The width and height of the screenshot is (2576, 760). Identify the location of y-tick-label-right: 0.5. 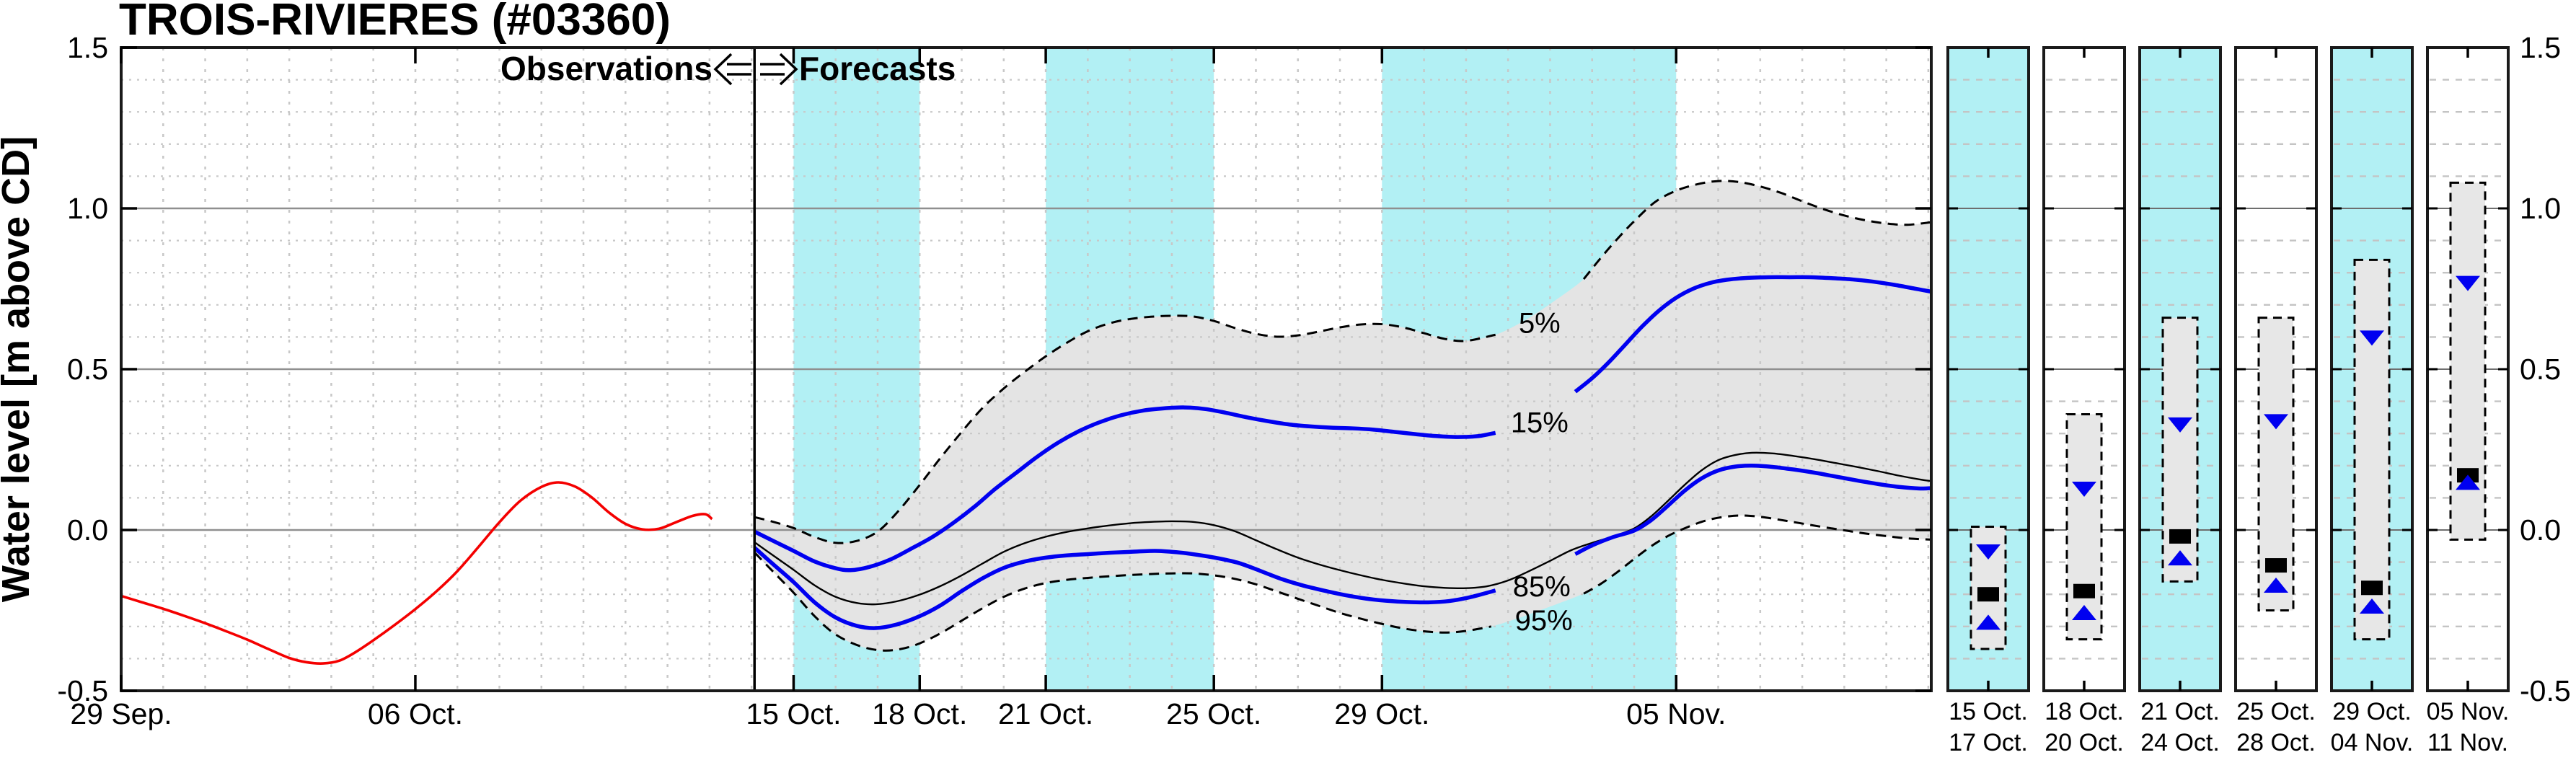
(2540, 369).